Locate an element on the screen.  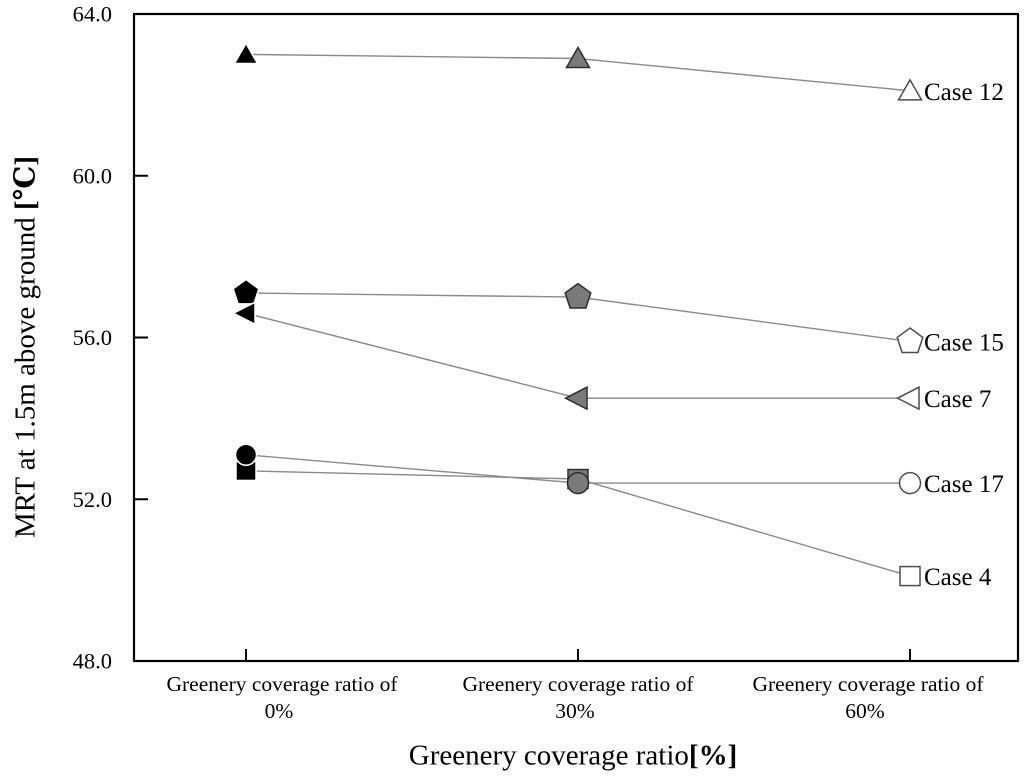
y-tick-label: 48.0 is located at coordinates (92, 661).